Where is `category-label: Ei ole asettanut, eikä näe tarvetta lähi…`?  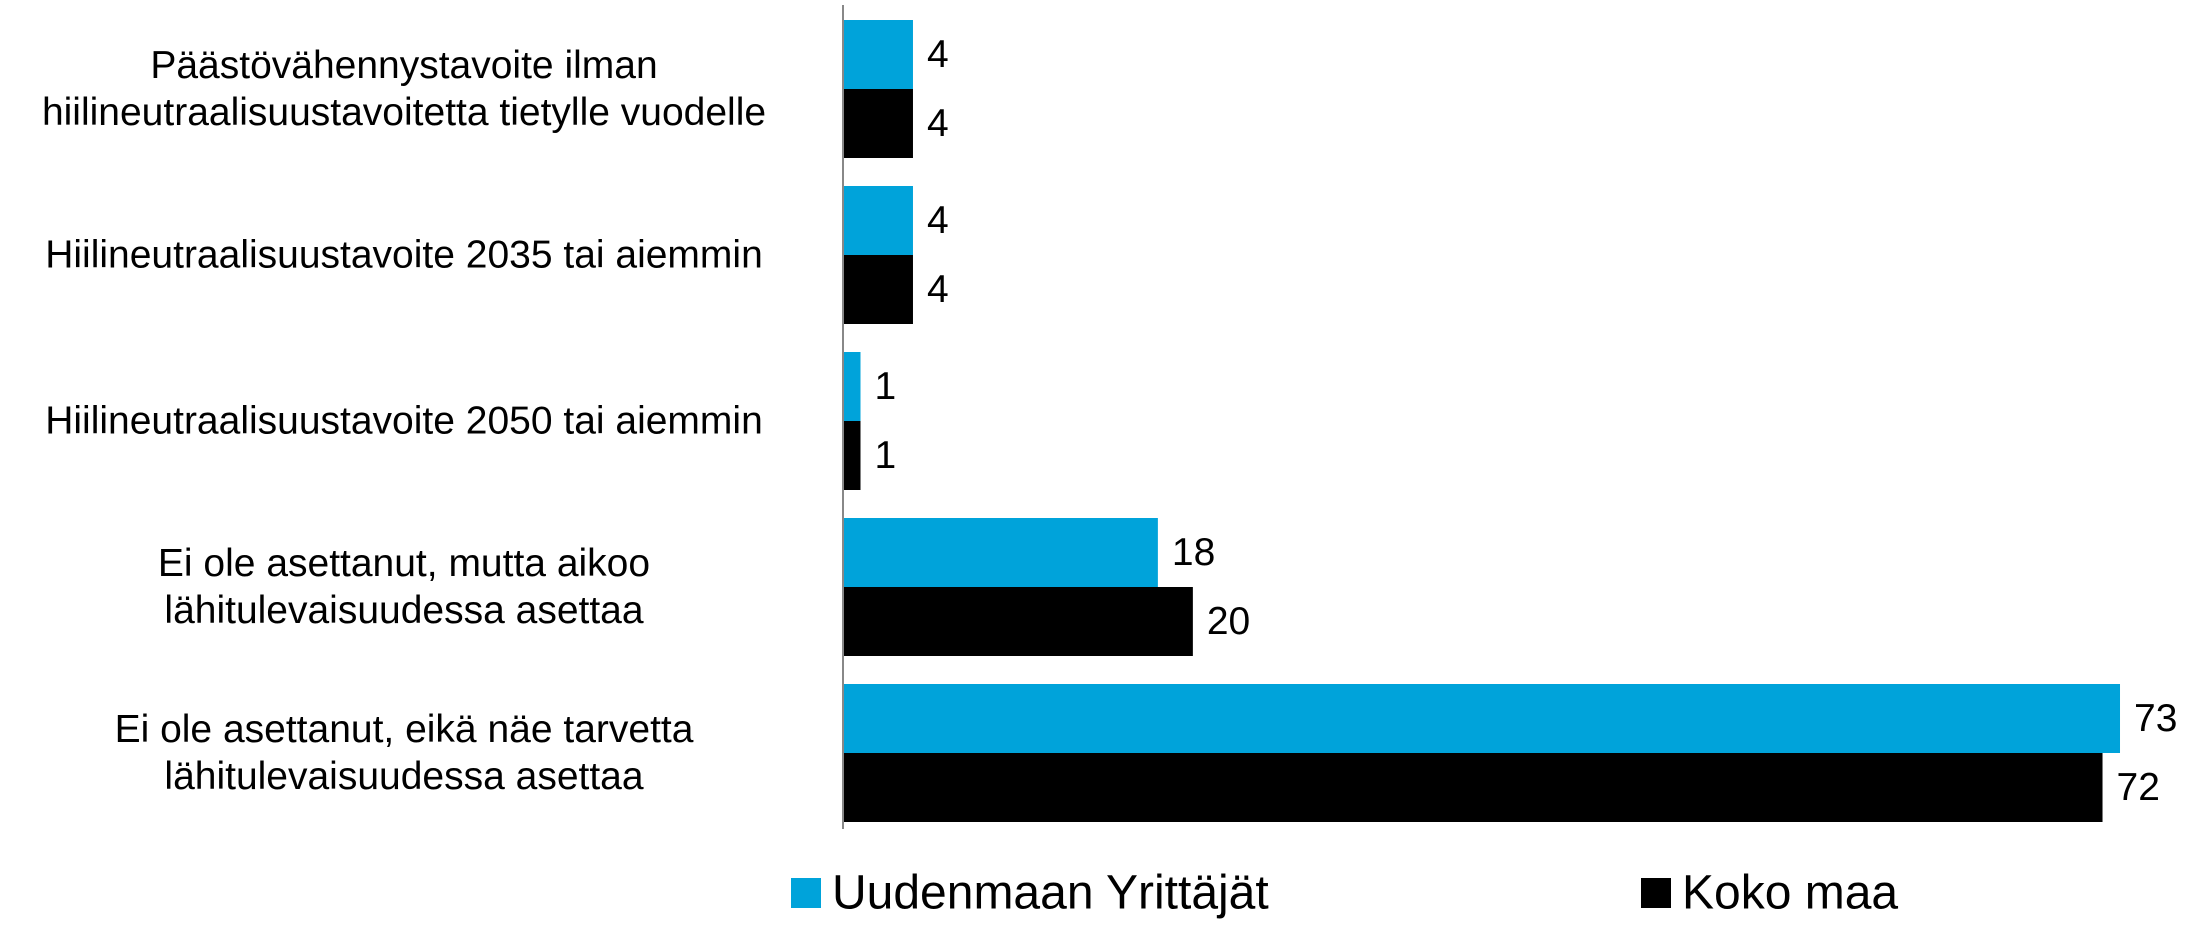 category-label: Ei ole asettanut, eikä näe tarvetta lähi… is located at coordinates (404, 753).